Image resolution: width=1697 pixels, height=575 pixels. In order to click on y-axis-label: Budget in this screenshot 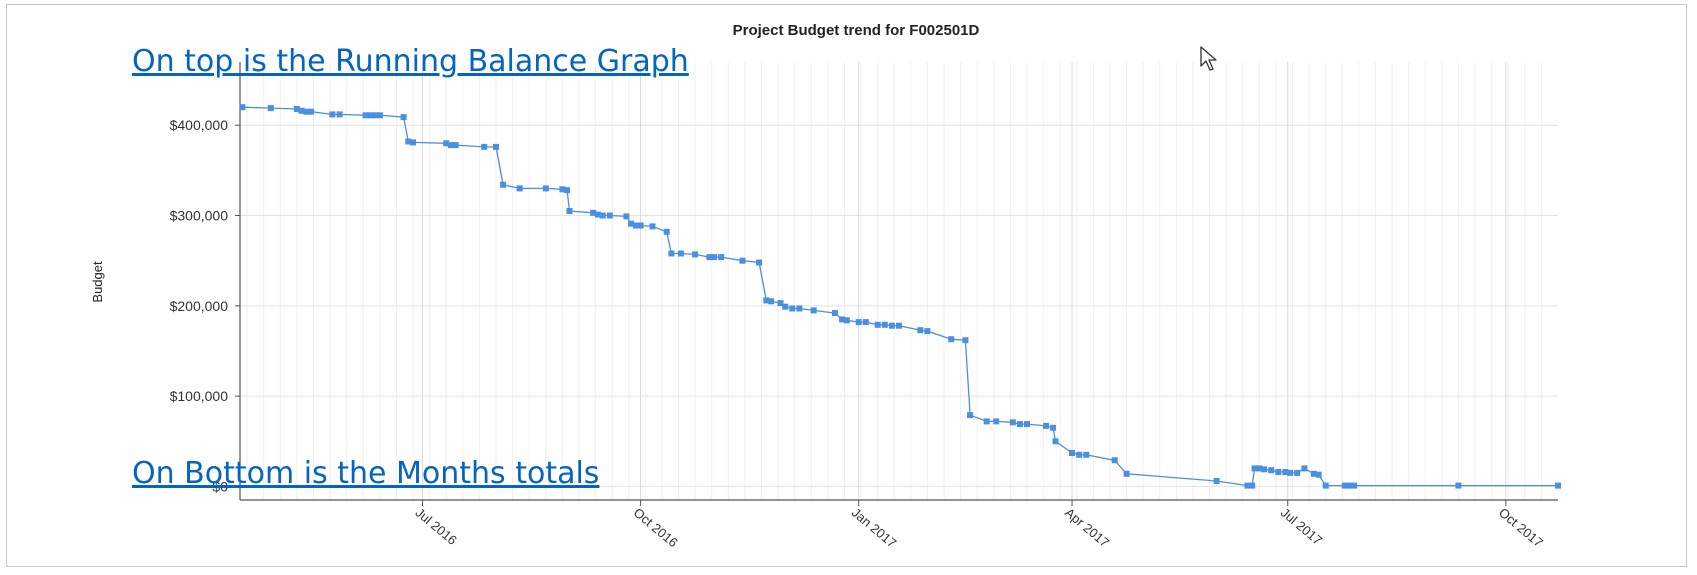, I will do `click(97, 282)`.